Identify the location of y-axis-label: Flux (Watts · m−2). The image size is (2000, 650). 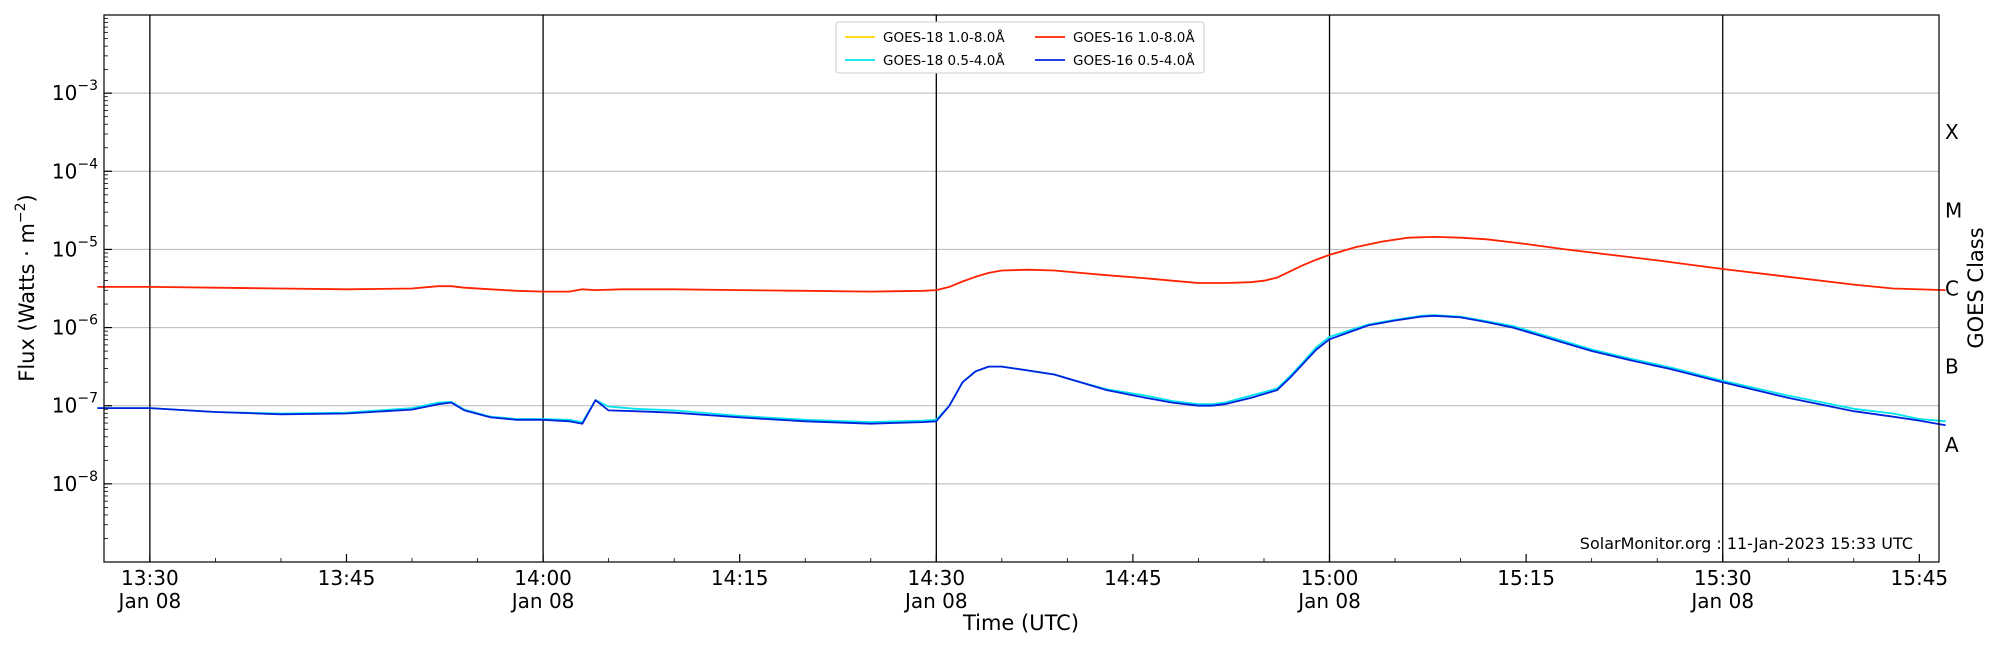
(26, 288).